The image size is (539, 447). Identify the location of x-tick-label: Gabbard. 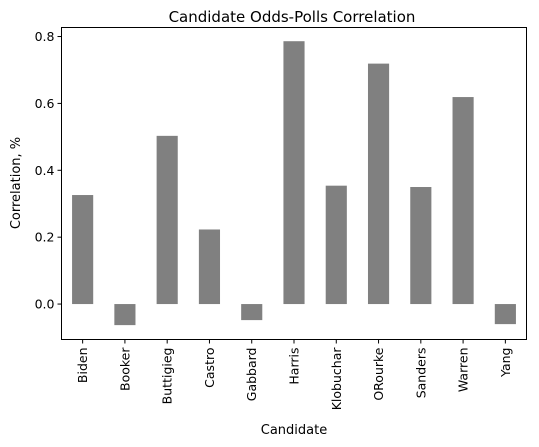
(251, 375).